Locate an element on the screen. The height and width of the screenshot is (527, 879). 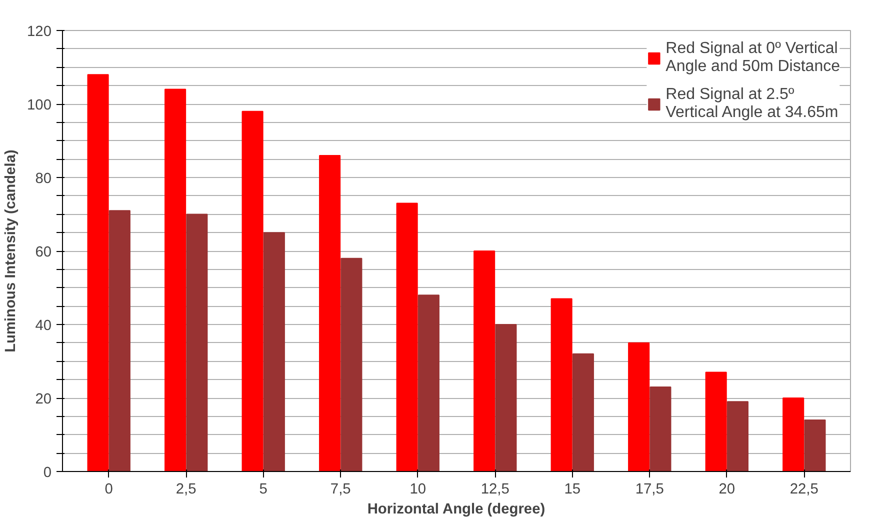
x-tick-label: 10 is located at coordinates (418, 490).